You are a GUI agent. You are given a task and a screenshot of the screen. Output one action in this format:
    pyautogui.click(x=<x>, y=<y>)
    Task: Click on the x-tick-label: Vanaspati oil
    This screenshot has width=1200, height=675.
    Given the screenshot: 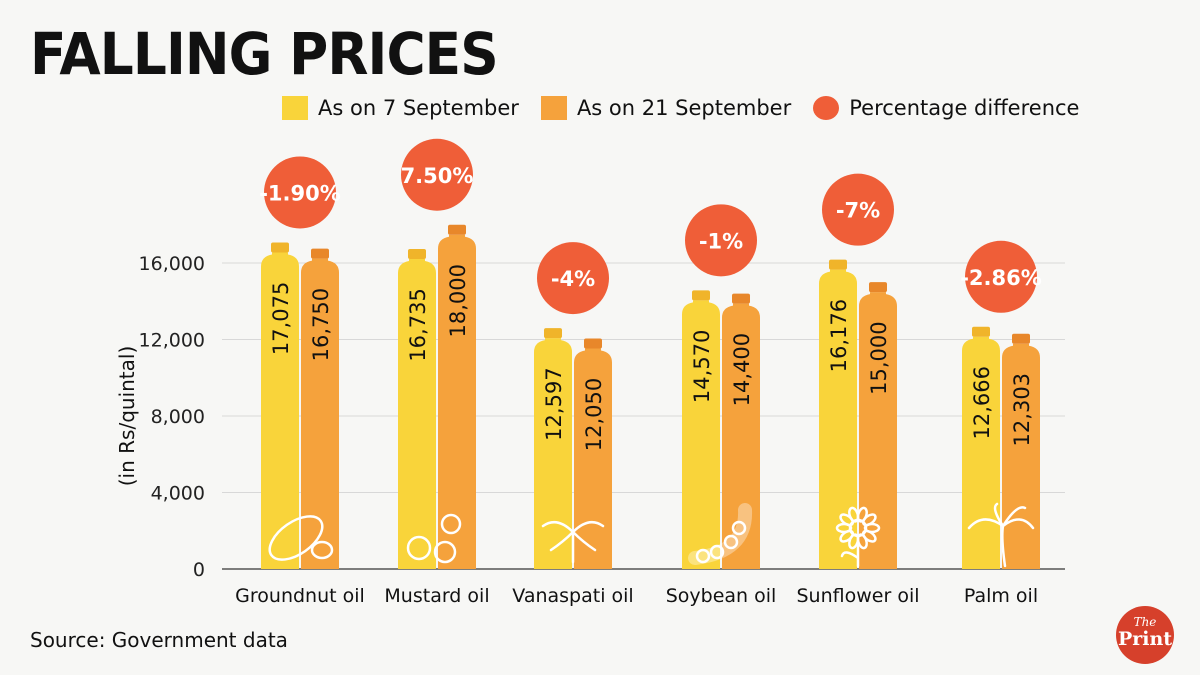 What is the action you would take?
    pyautogui.click(x=572, y=596)
    